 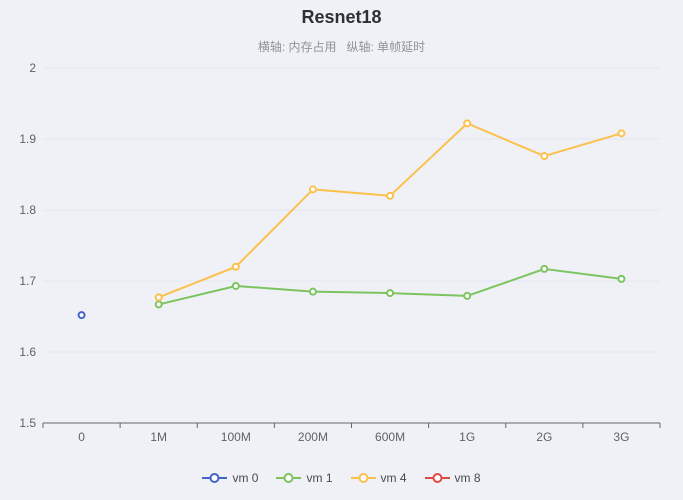 I want to click on y-tick-label: 1.8, so click(x=27, y=210).